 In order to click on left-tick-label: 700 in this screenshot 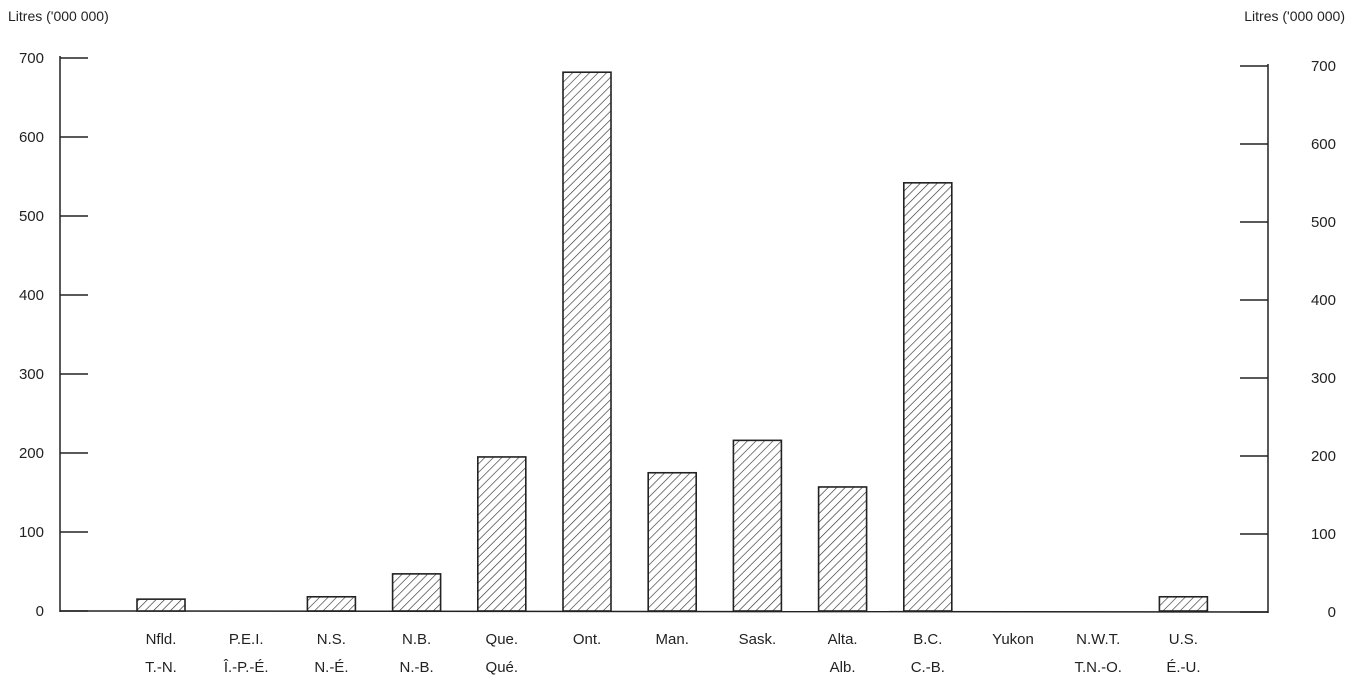, I will do `click(31, 58)`.